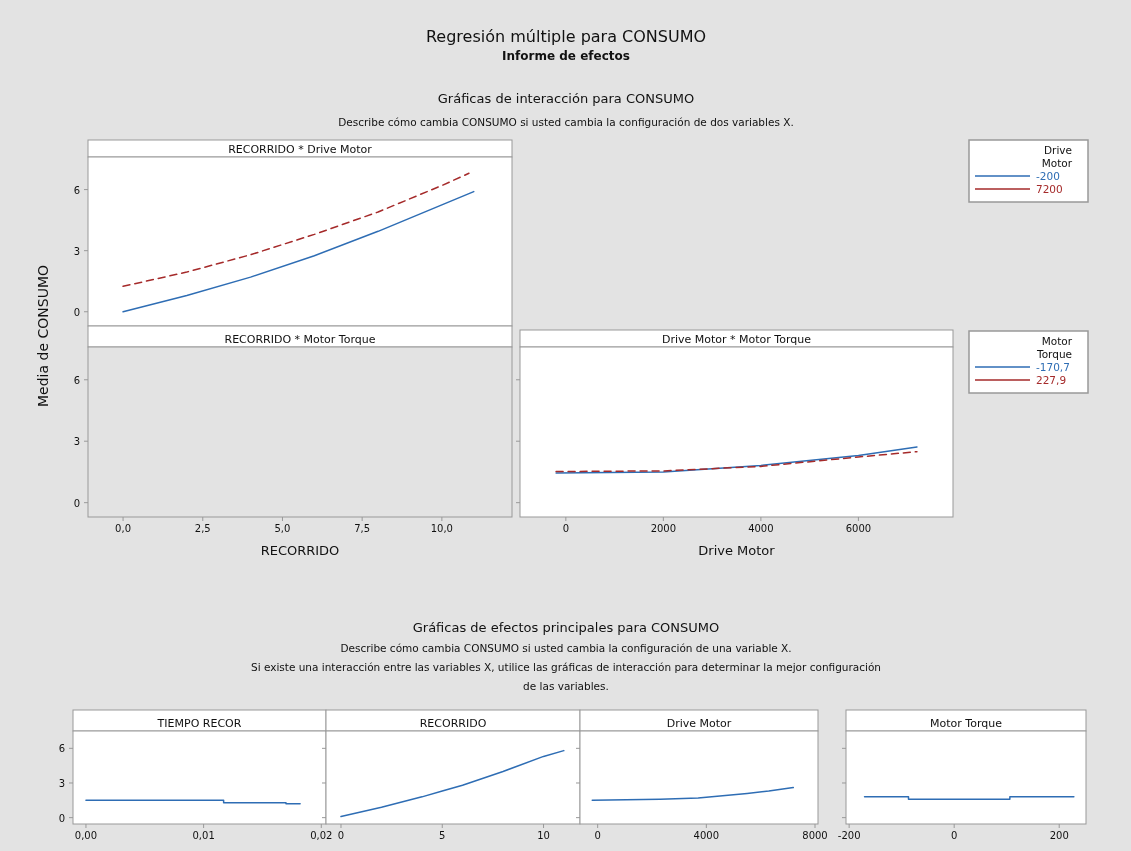 The height and width of the screenshot is (851, 1131). What do you see at coordinates (1053, 367) in the screenshot?
I see `text: -170,7` at bounding box center [1053, 367].